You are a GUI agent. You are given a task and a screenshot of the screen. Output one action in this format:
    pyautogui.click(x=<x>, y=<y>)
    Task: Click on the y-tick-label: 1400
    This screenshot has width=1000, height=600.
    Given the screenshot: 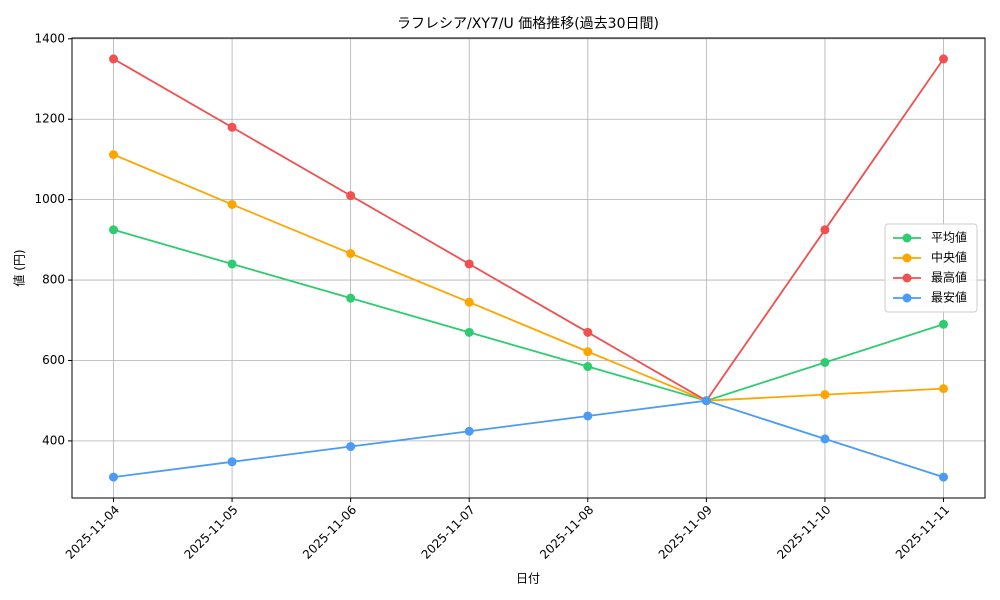 What is the action you would take?
    pyautogui.click(x=49, y=38)
    